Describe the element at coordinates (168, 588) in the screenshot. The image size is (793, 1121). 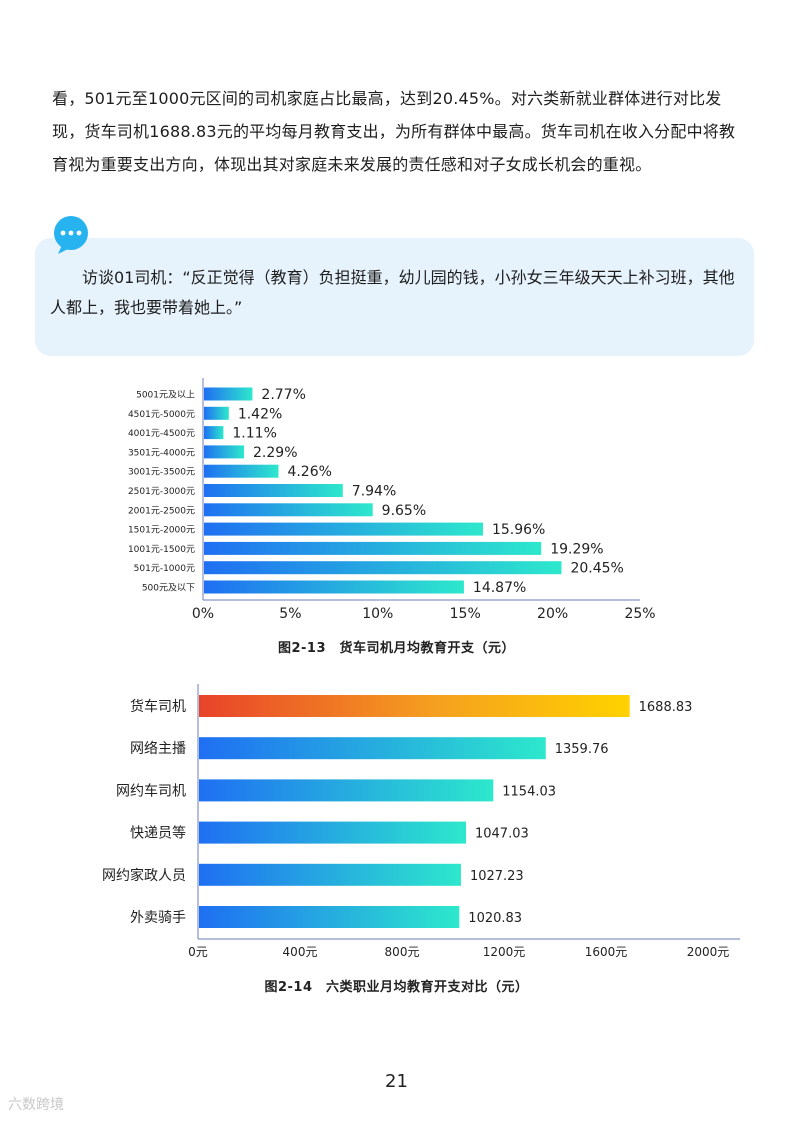
I see `category-label: 500元及以下` at that location.